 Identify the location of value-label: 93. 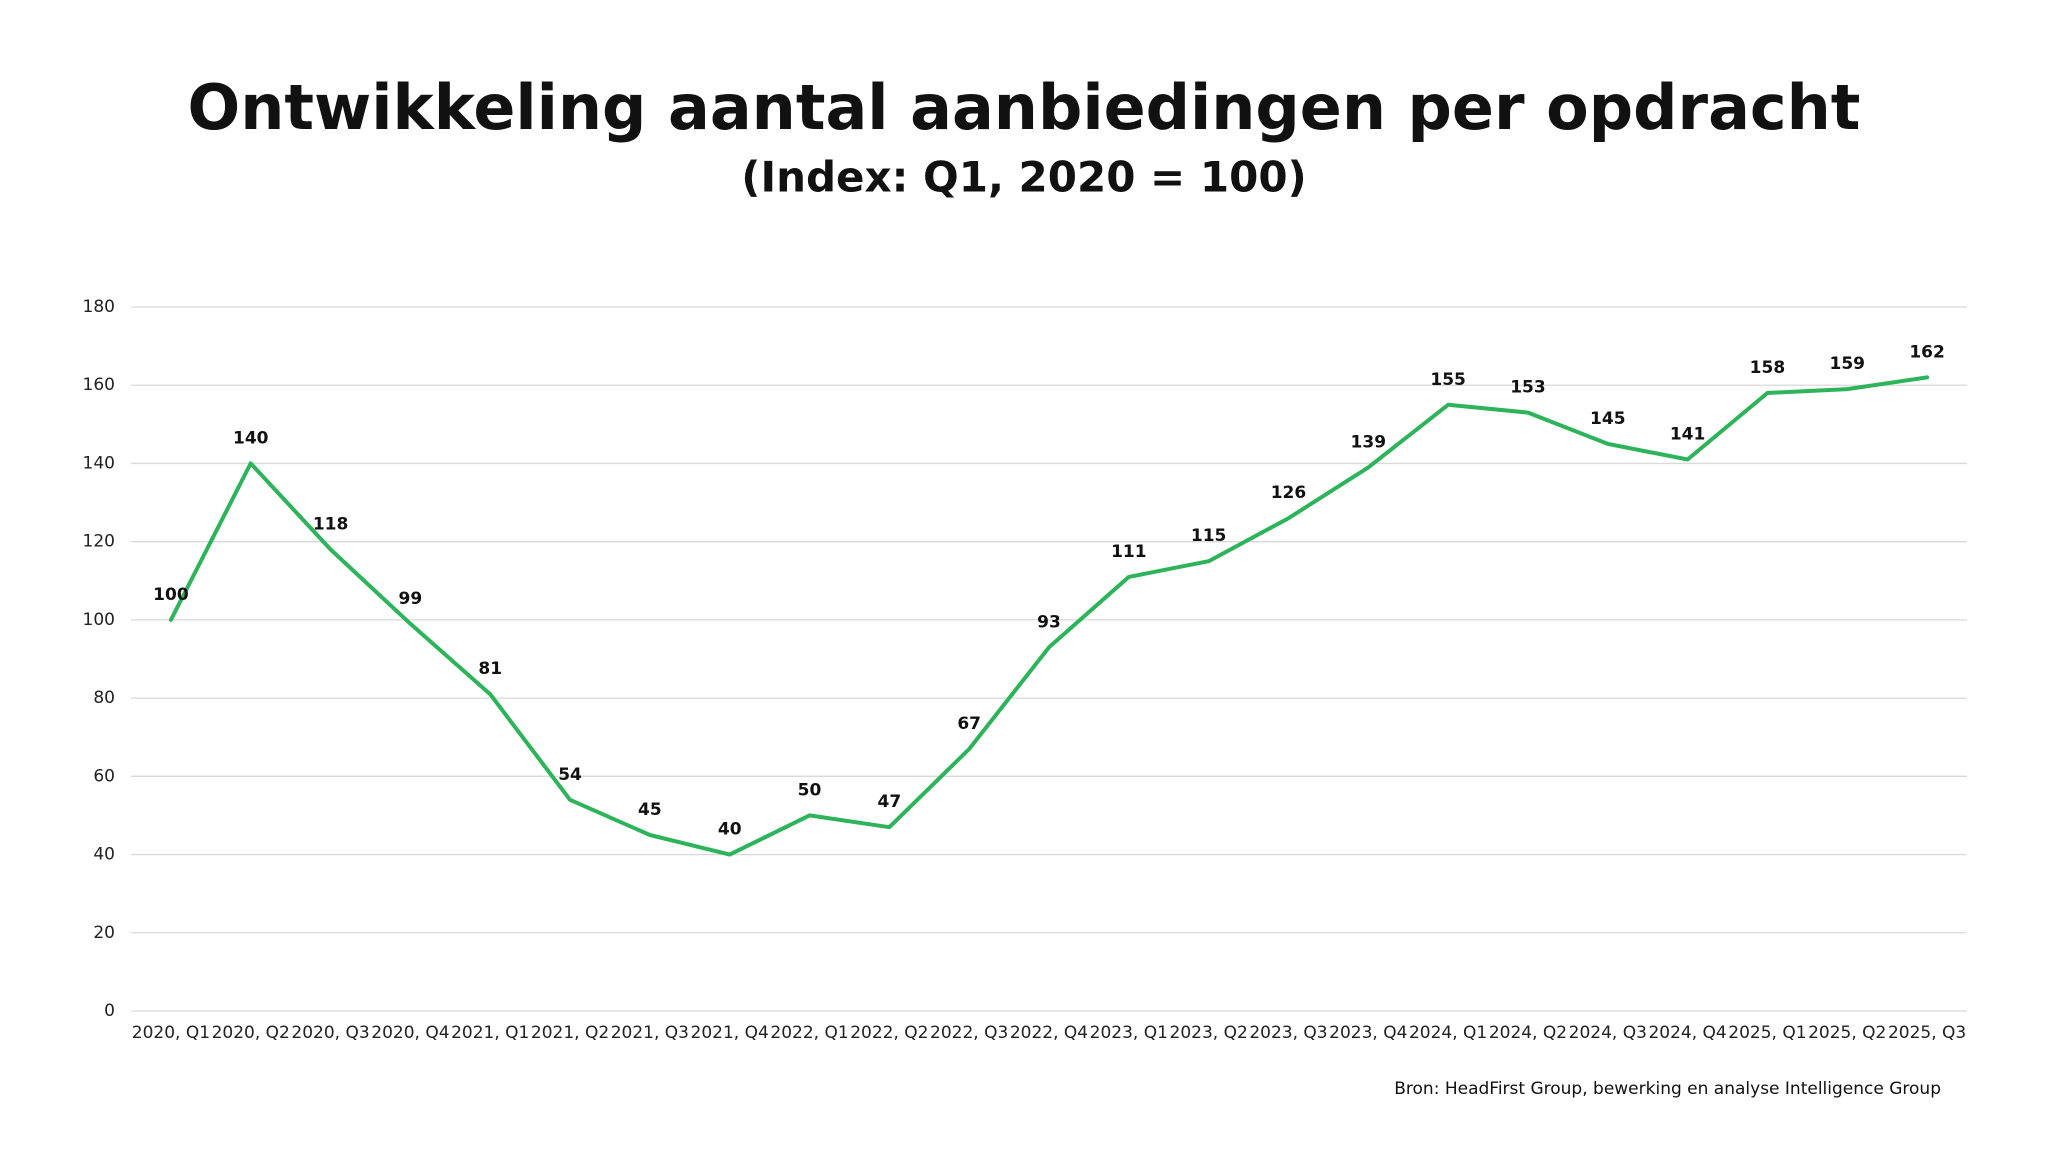
(1049, 622).